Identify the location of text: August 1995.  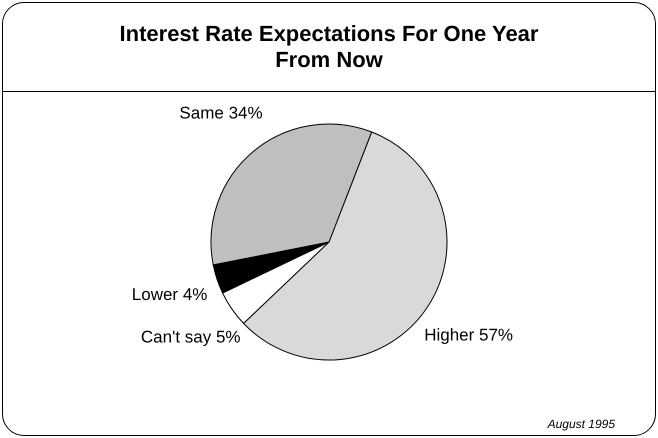
(581, 424).